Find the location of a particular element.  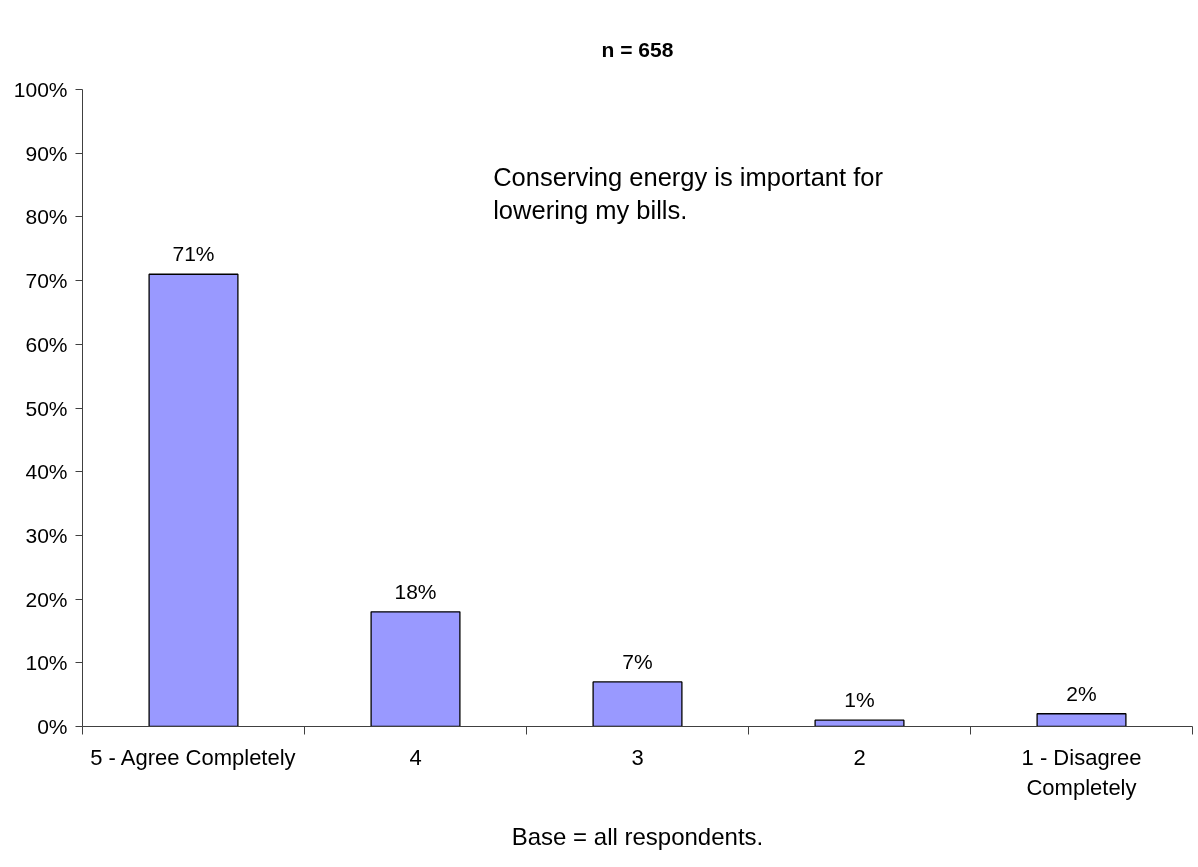

x-tick-label: 3 is located at coordinates (637, 757).